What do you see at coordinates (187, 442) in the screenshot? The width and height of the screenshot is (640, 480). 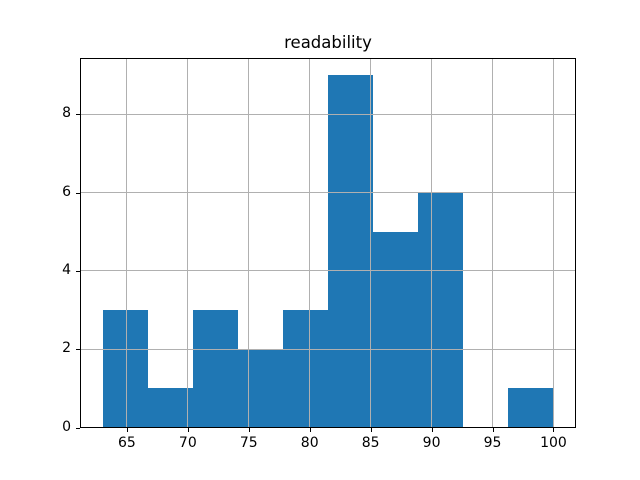 I see `x-tick-label: 70` at bounding box center [187, 442].